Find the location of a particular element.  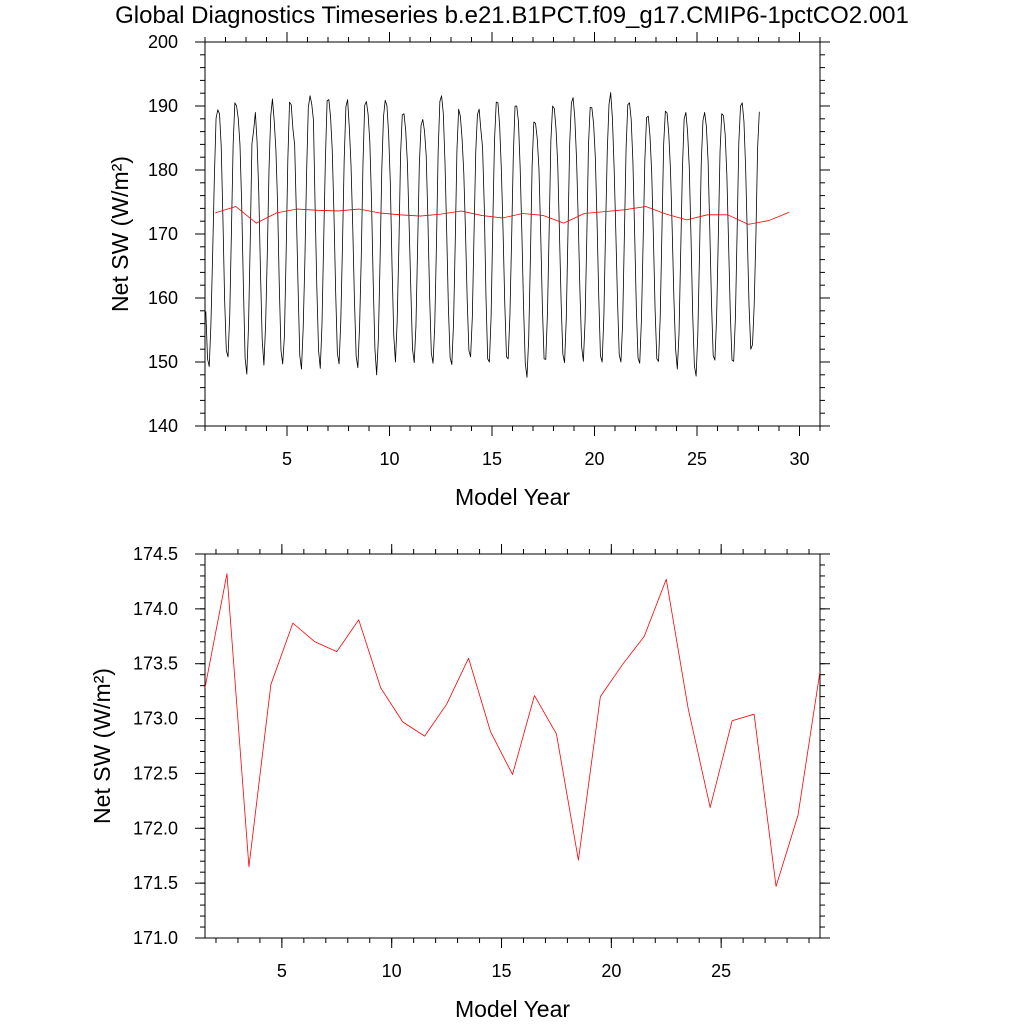

y-tick-label: 160 is located at coordinates (163, 298).